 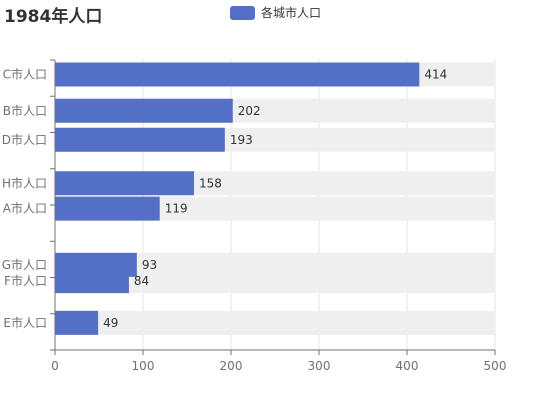 What do you see at coordinates (291, 13) in the screenshot?
I see `legend-label: 各城市人口` at bounding box center [291, 13].